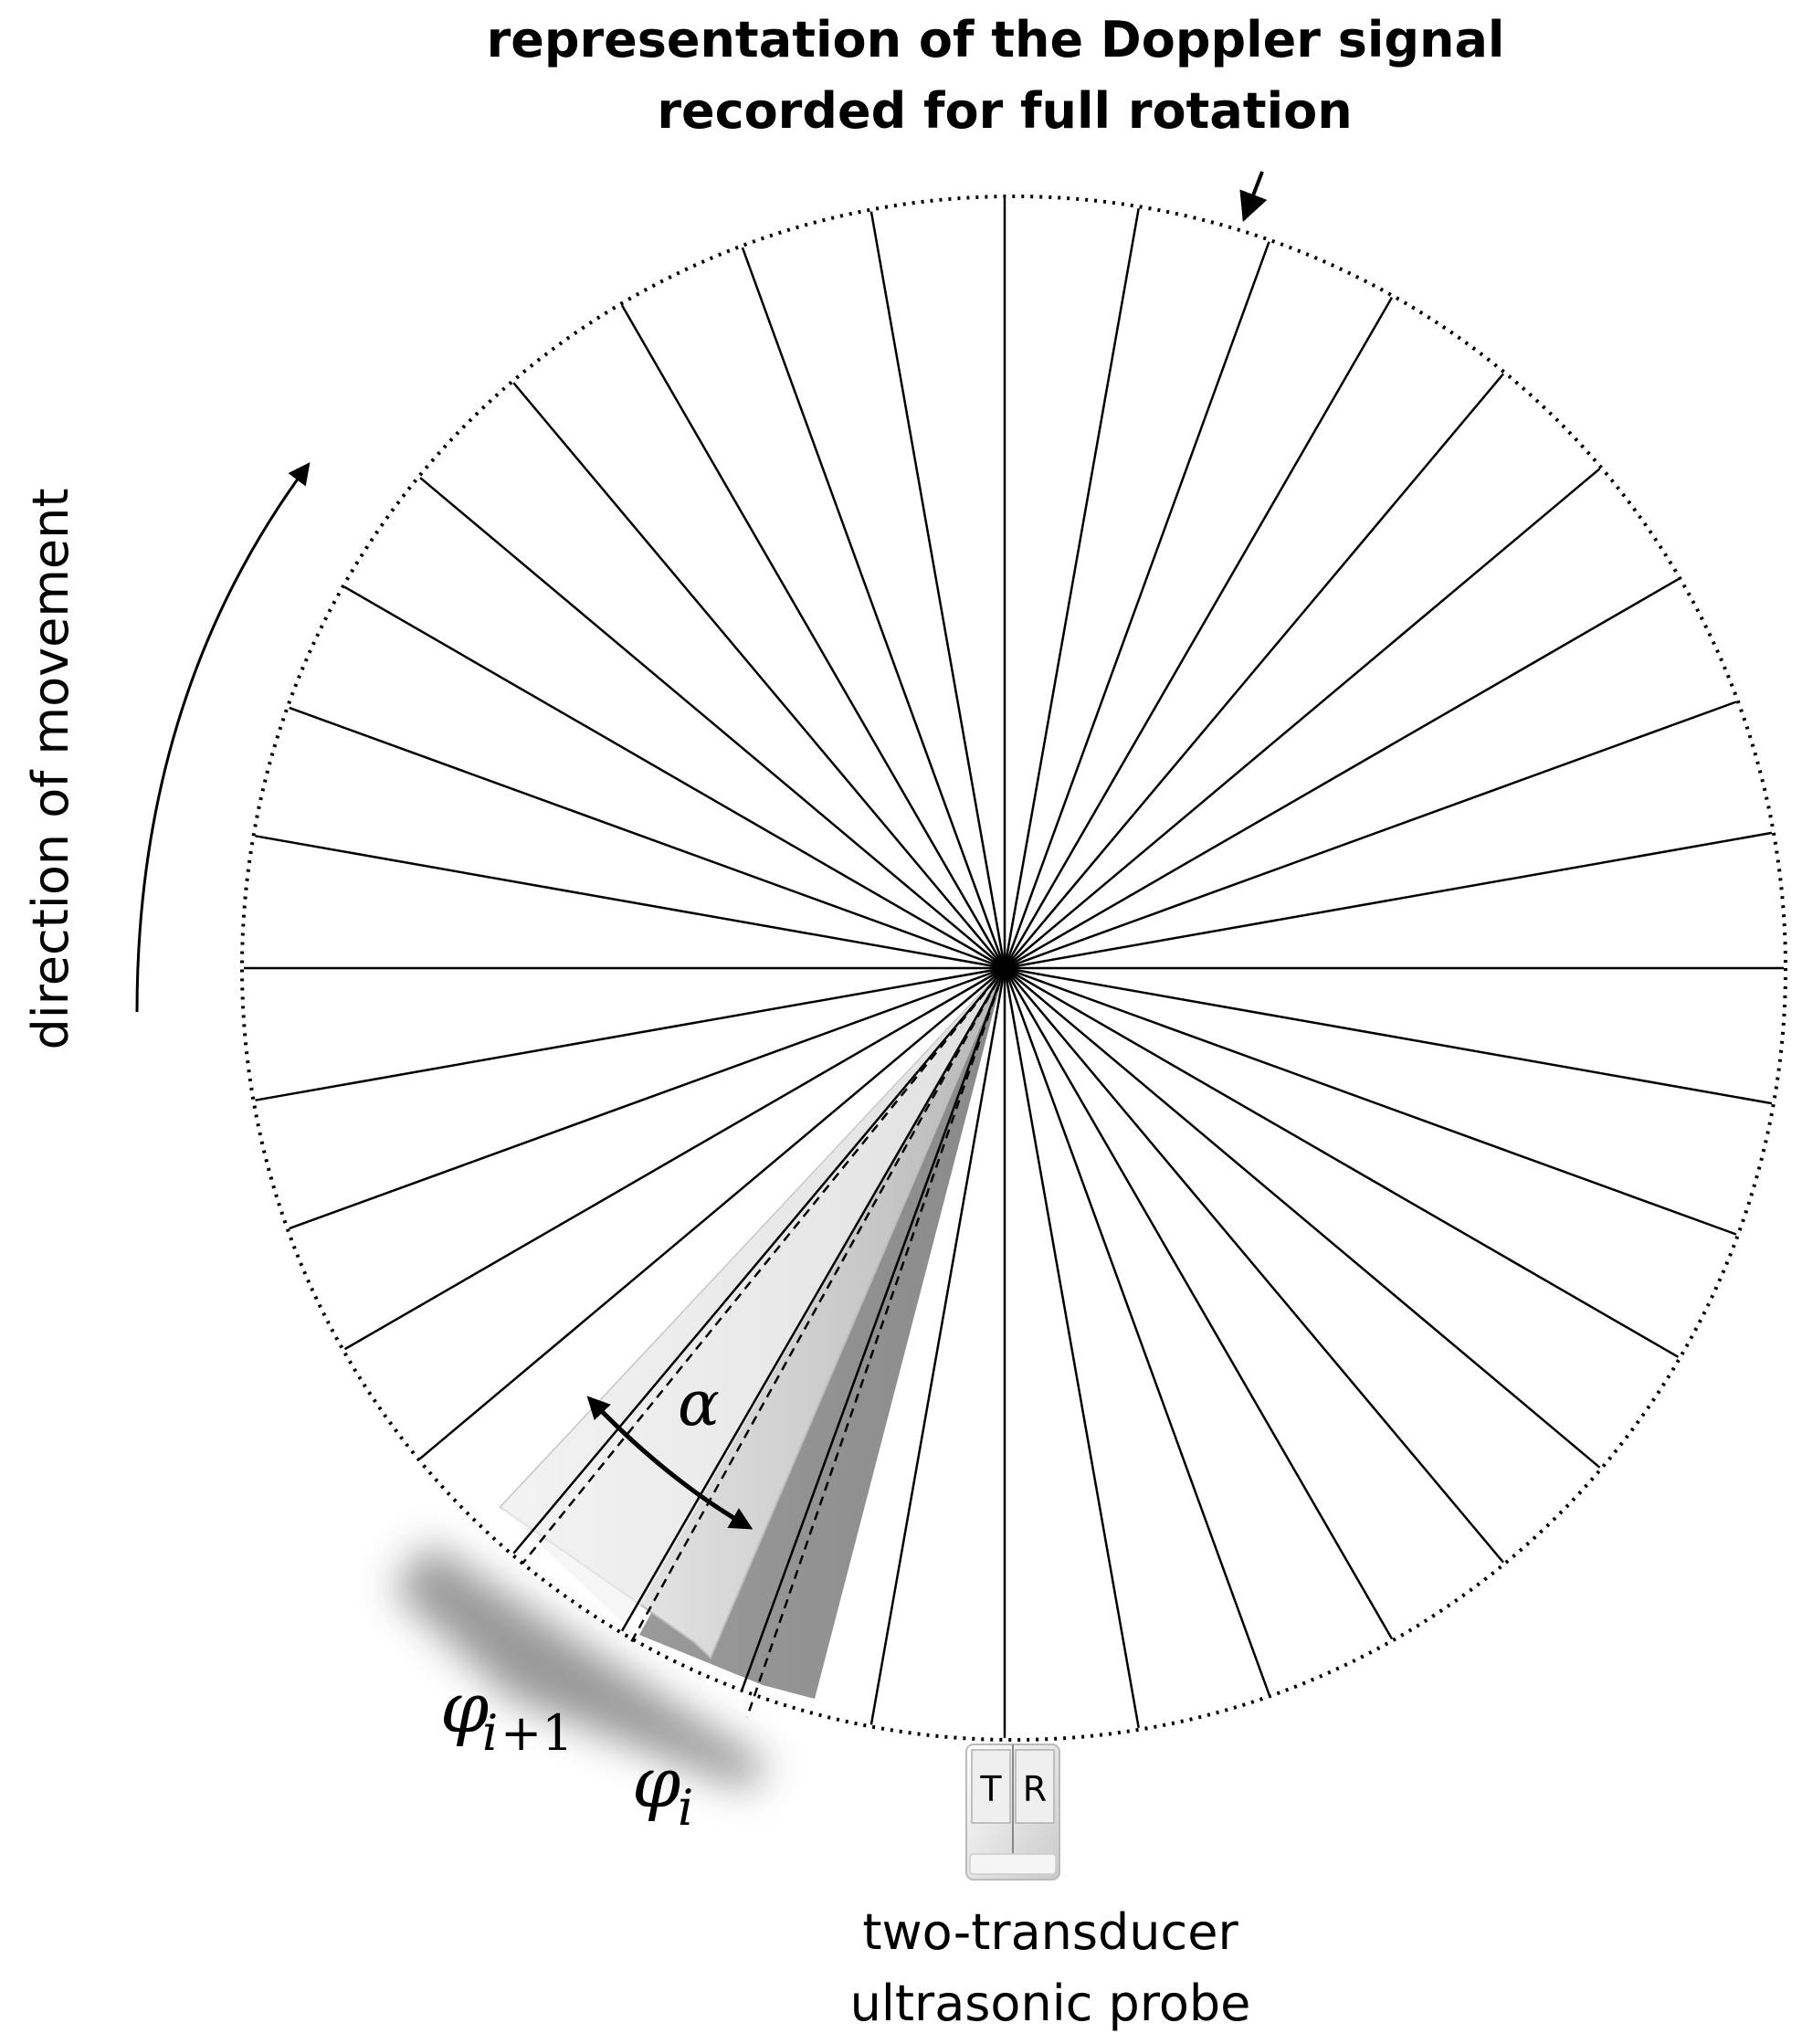 The image size is (1802, 2044). I want to click on phi-i-plus-1-sub-i: i, so click(490, 1733).